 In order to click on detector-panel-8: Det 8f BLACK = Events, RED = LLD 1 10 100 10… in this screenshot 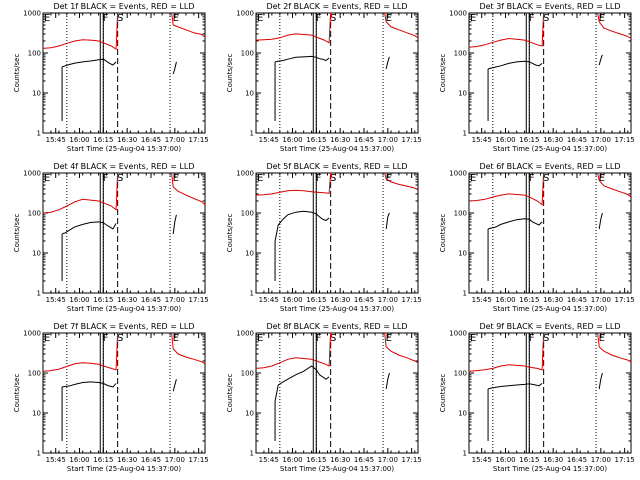, I will do `click(319, 400)`.